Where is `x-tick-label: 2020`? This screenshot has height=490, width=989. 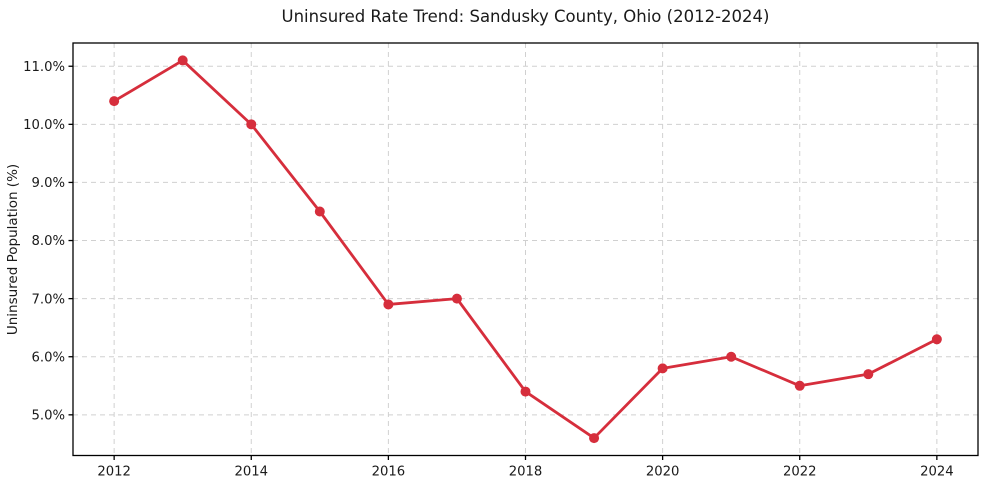 x-tick-label: 2020 is located at coordinates (663, 472).